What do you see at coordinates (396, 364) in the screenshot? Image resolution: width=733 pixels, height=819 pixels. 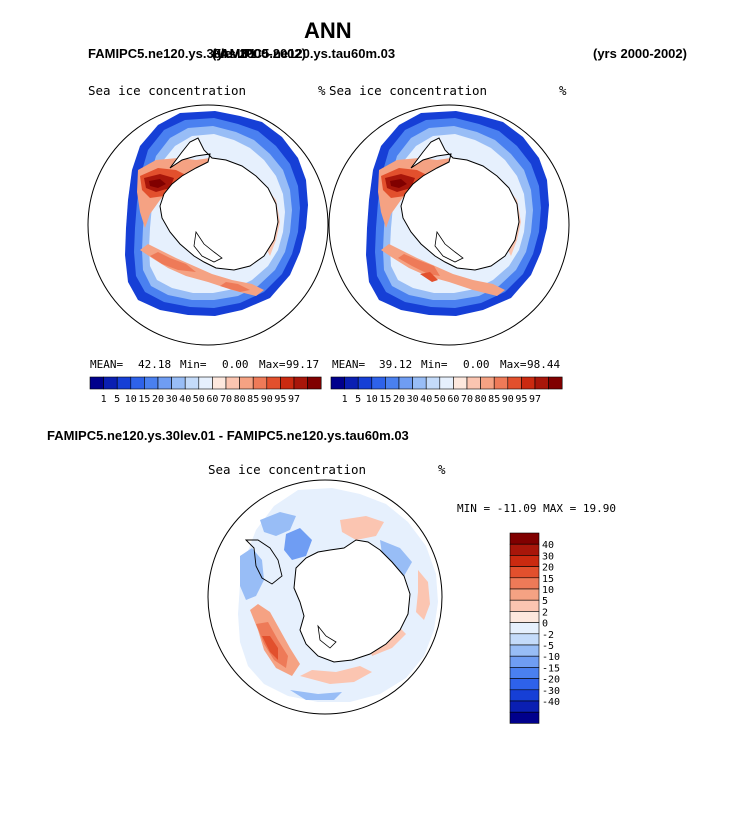 I see `panel2-mean-value: 39.12` at bounding box center [396, 364].